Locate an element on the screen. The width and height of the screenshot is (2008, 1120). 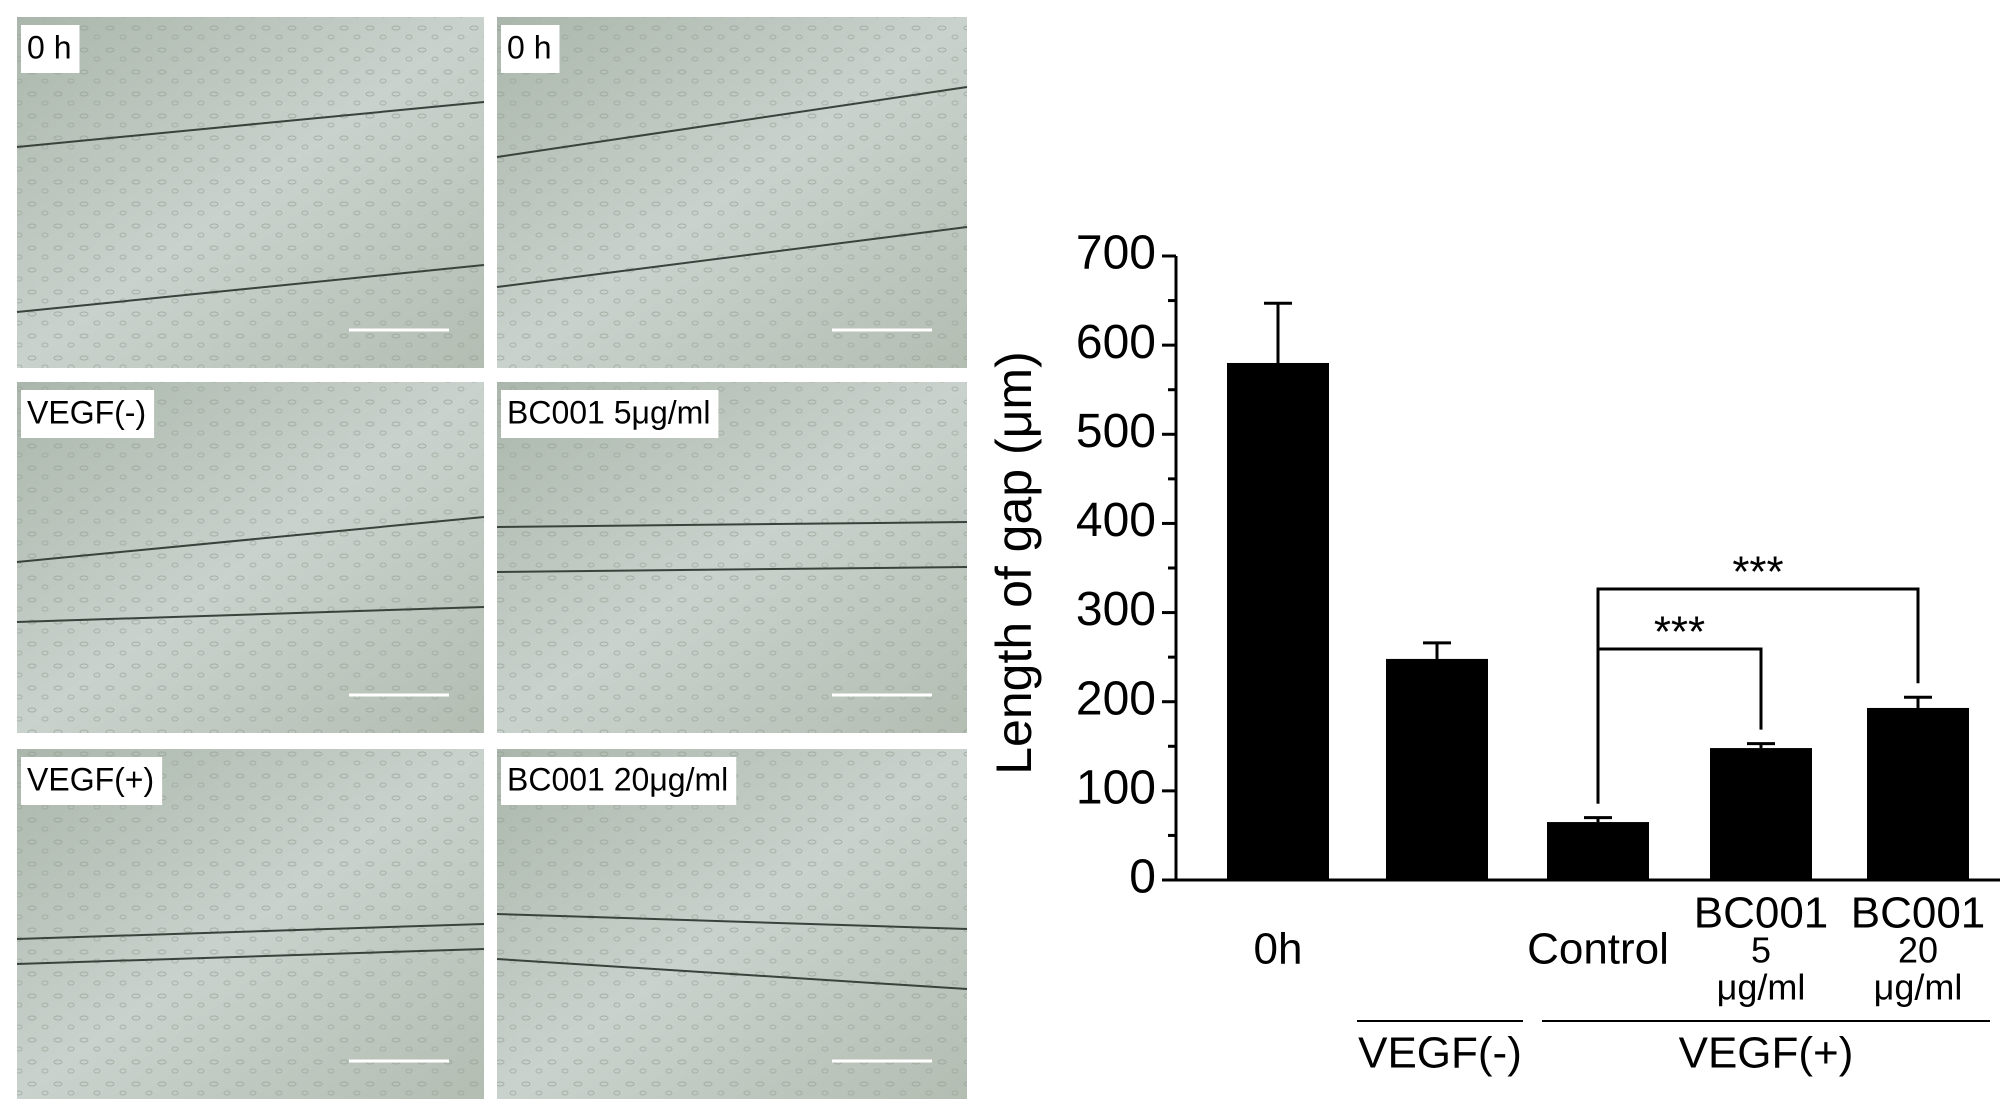
y-tick-label: 300 is located at coordinates (1116, 609).